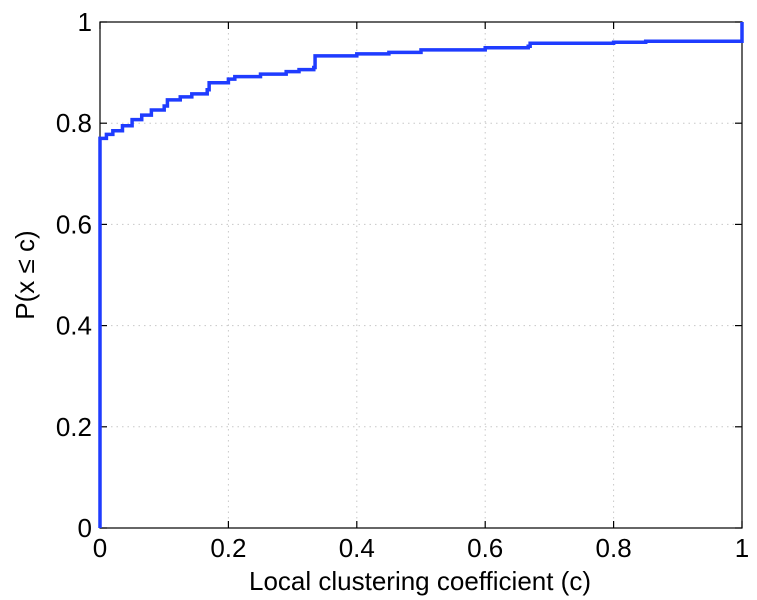  Describe the element at coordinates (485, 548) in the screenshot. I see `x-tick-label: 0.6` at that location.